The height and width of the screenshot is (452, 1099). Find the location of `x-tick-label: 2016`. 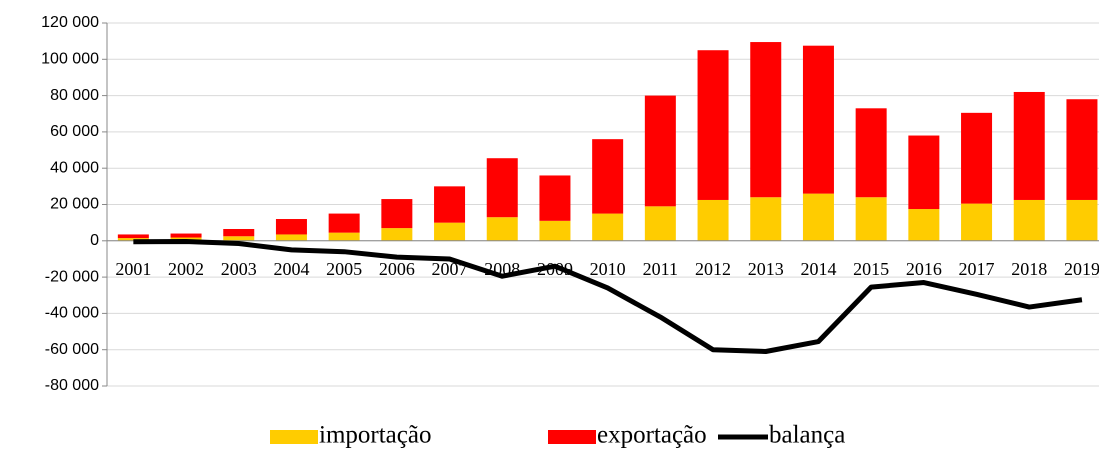

x-tick-label: 2016 is located at coordinates (924, 269).